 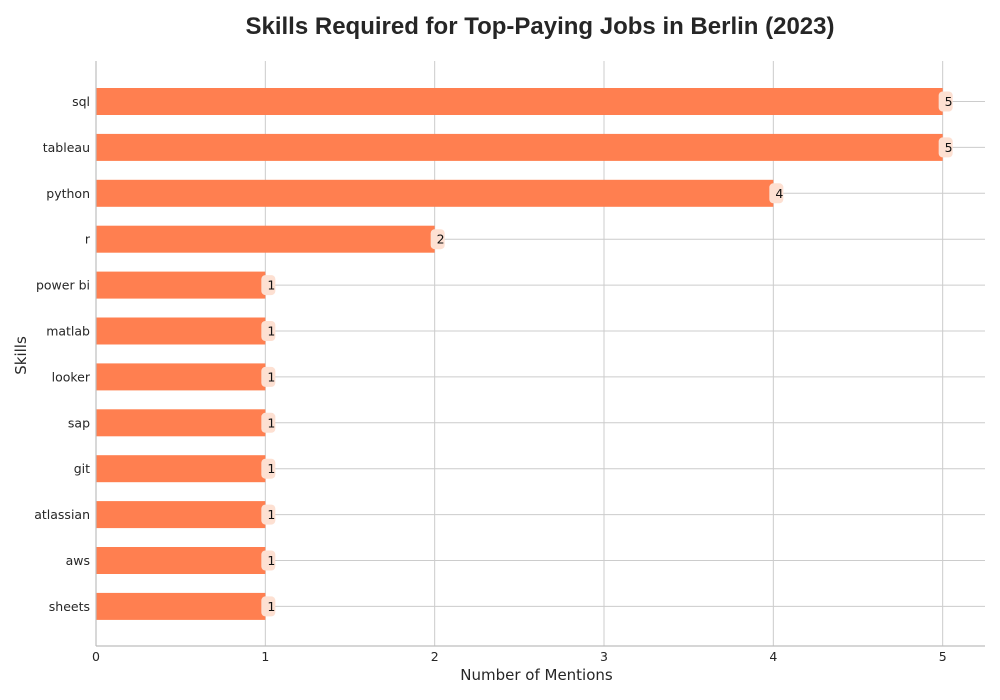 What do you see at coordinates (519, 101) in the screenshot?
I see `bar-sql` at bounding box center [519, 101].